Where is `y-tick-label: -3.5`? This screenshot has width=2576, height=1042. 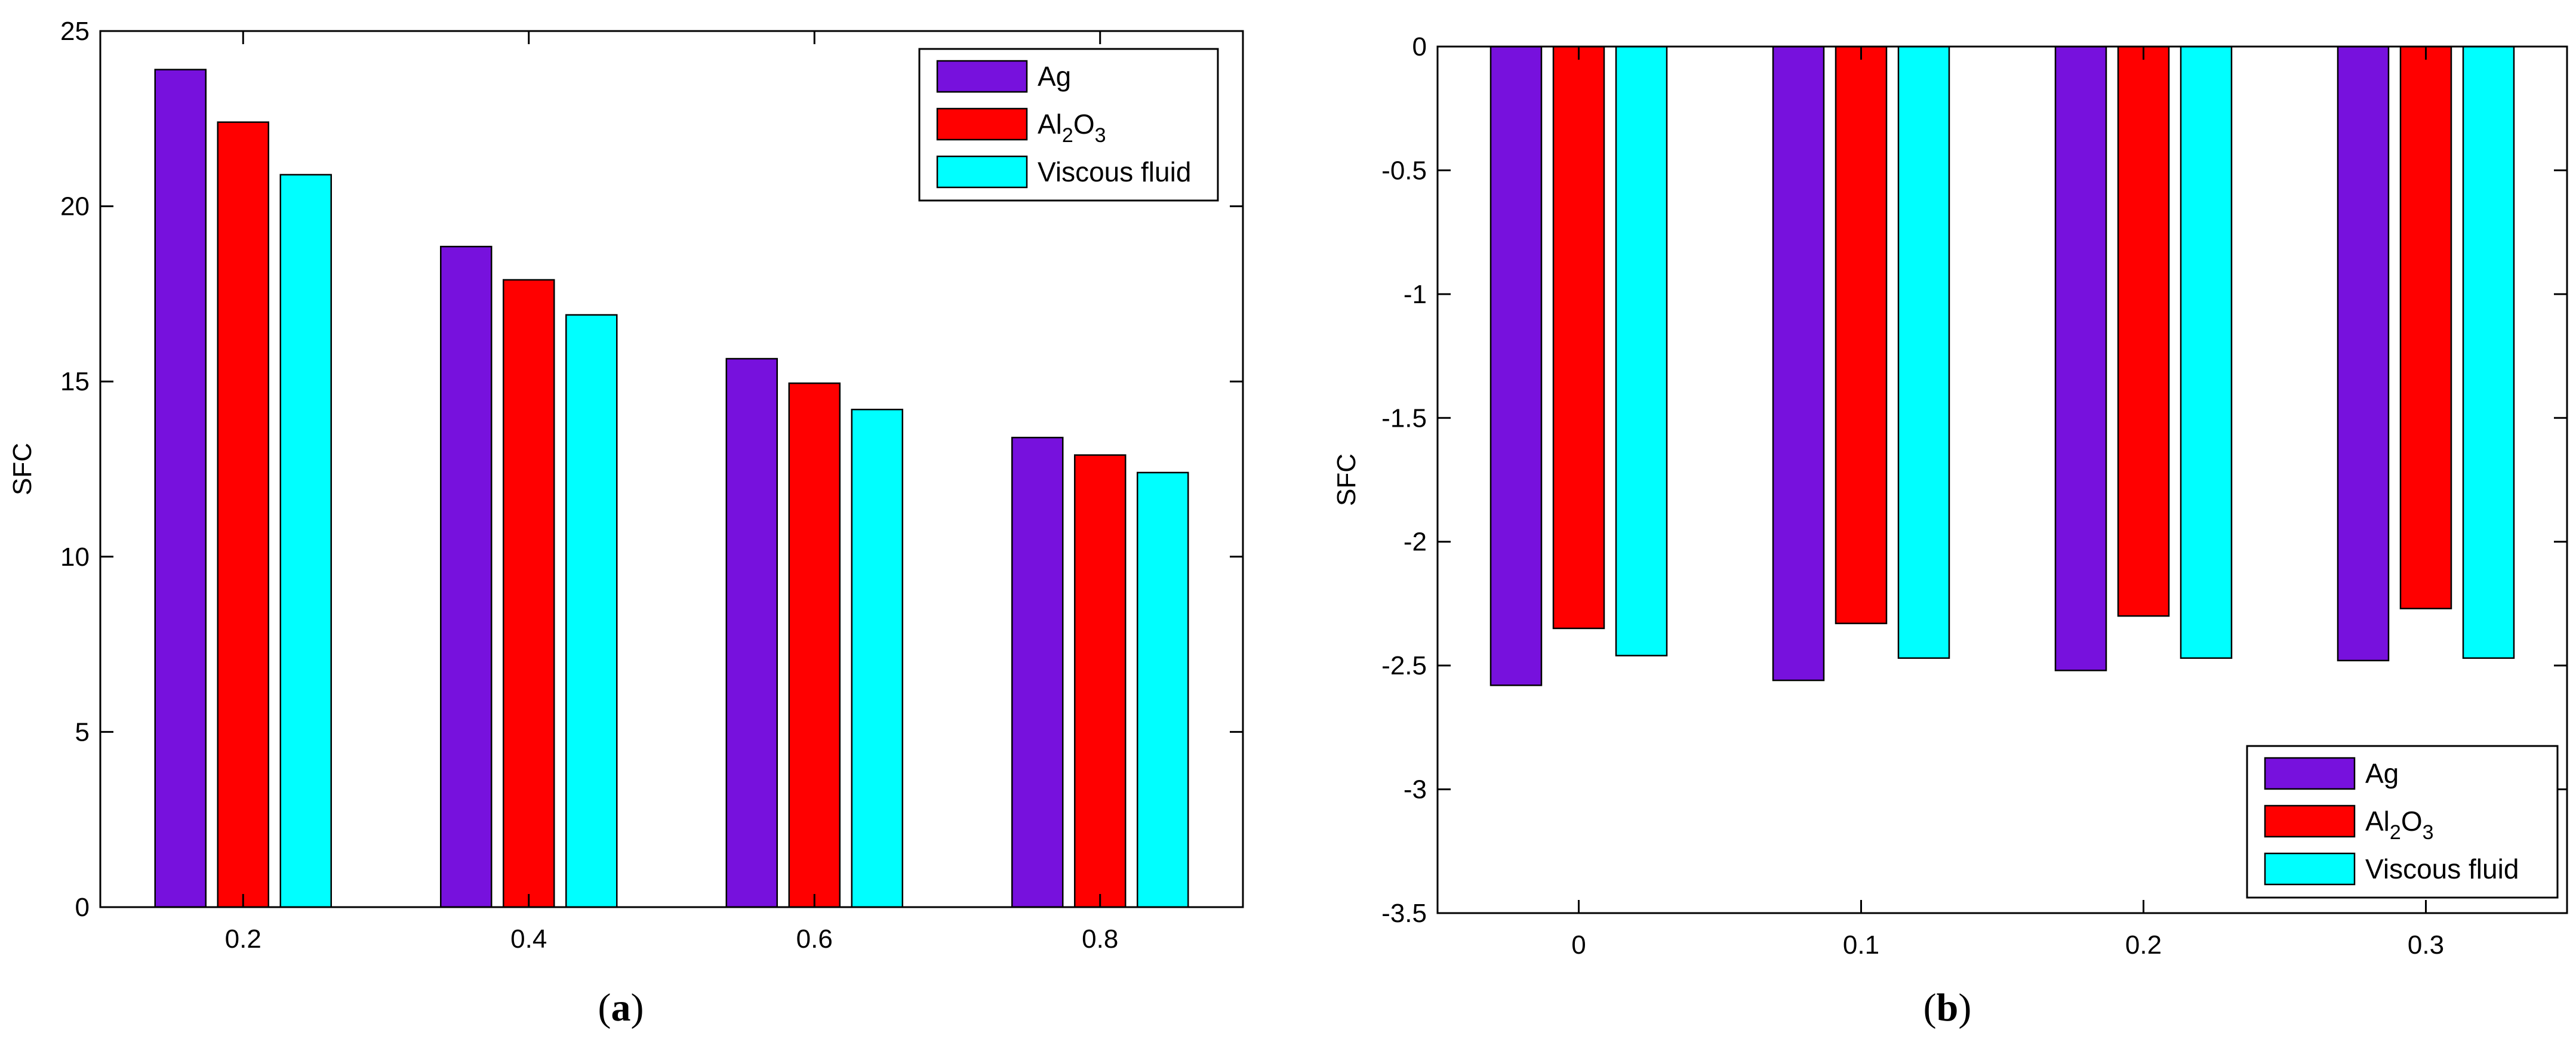 y-tick-label: -3.5 is located at coordinates (1404, 913).